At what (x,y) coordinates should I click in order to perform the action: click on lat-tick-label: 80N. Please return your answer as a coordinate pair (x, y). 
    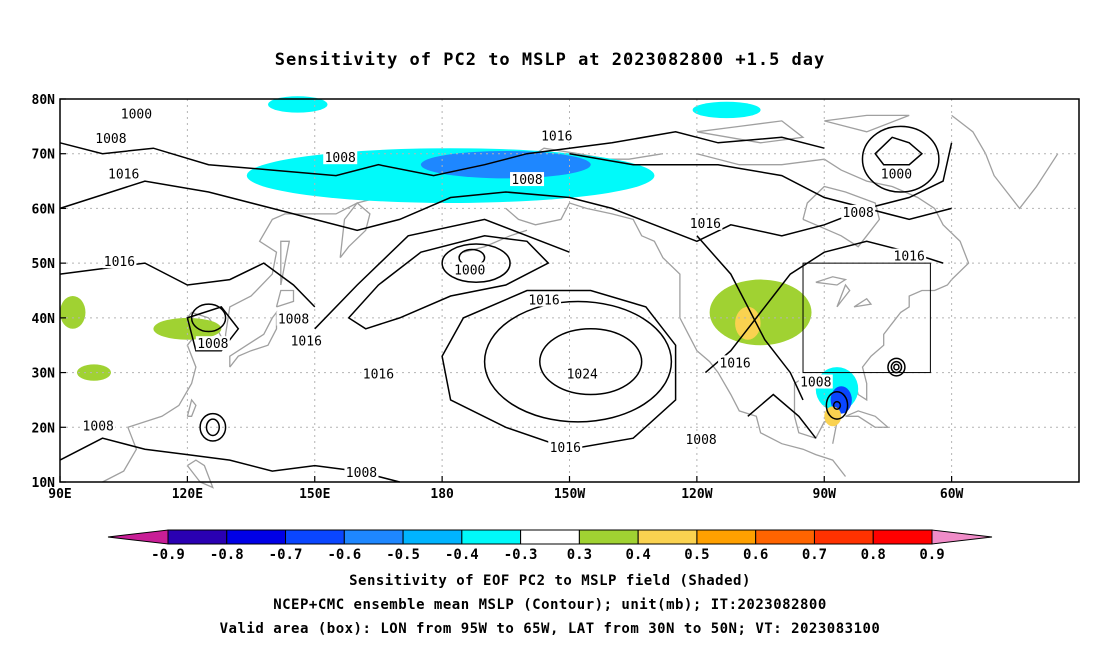
    Looking at the image, I should click on (44, 100).